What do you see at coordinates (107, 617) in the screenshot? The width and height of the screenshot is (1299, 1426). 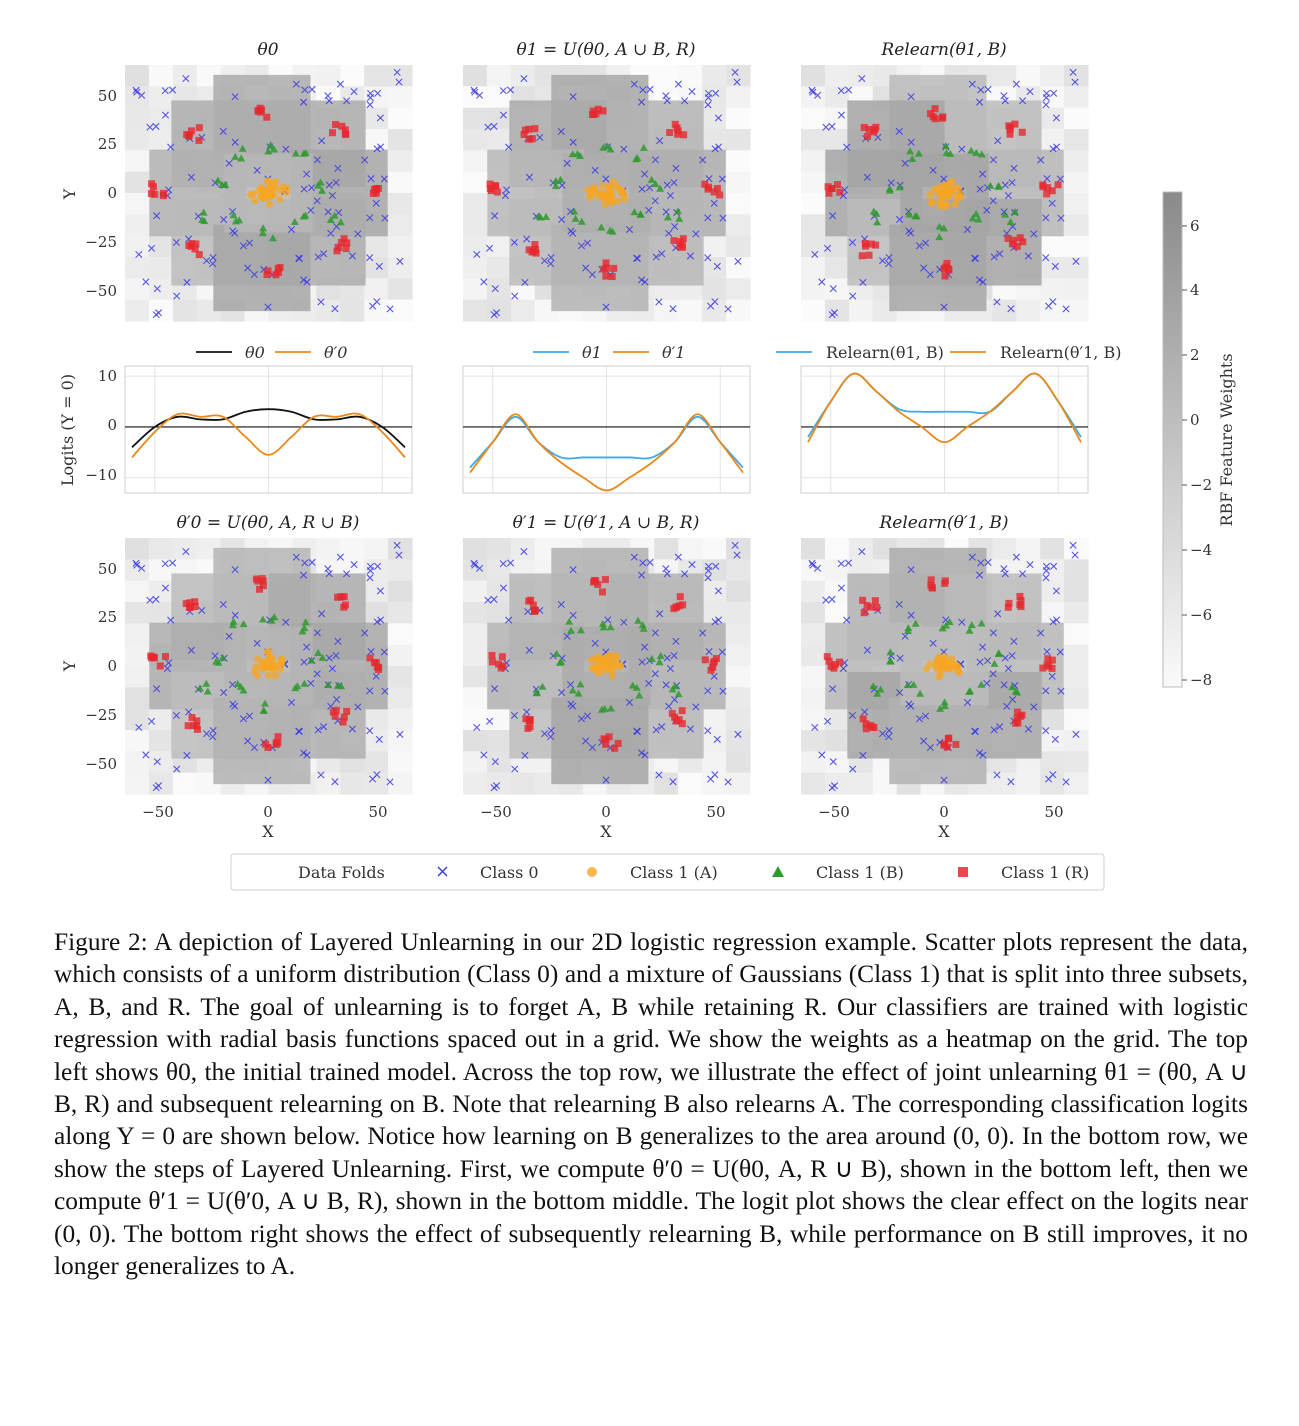 I see `y-tick: 25` at bounding box center [107, 617].